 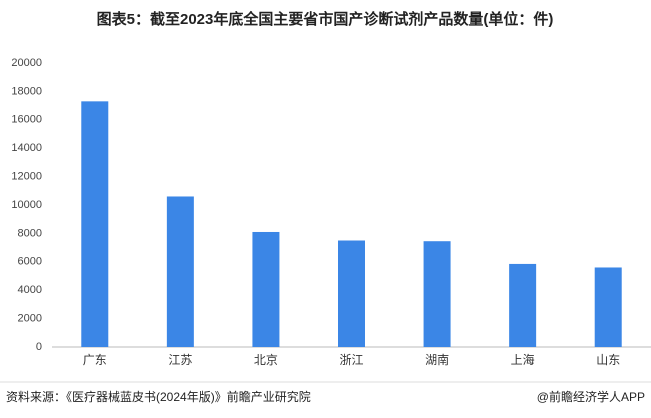 What do you see at coordinates (26, 148) in the screenshot?
I see `y-tick-label: 14000` at bounding box center [26, 148].